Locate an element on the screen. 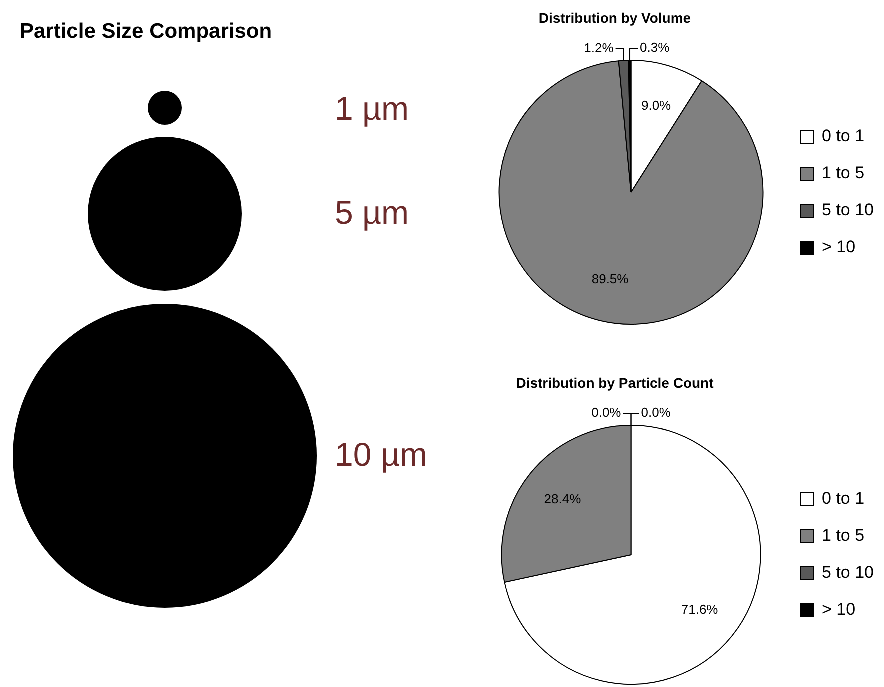 This screenshot has height=687, width=884. data-label: 1.2% is located at coordinates (599, 48).